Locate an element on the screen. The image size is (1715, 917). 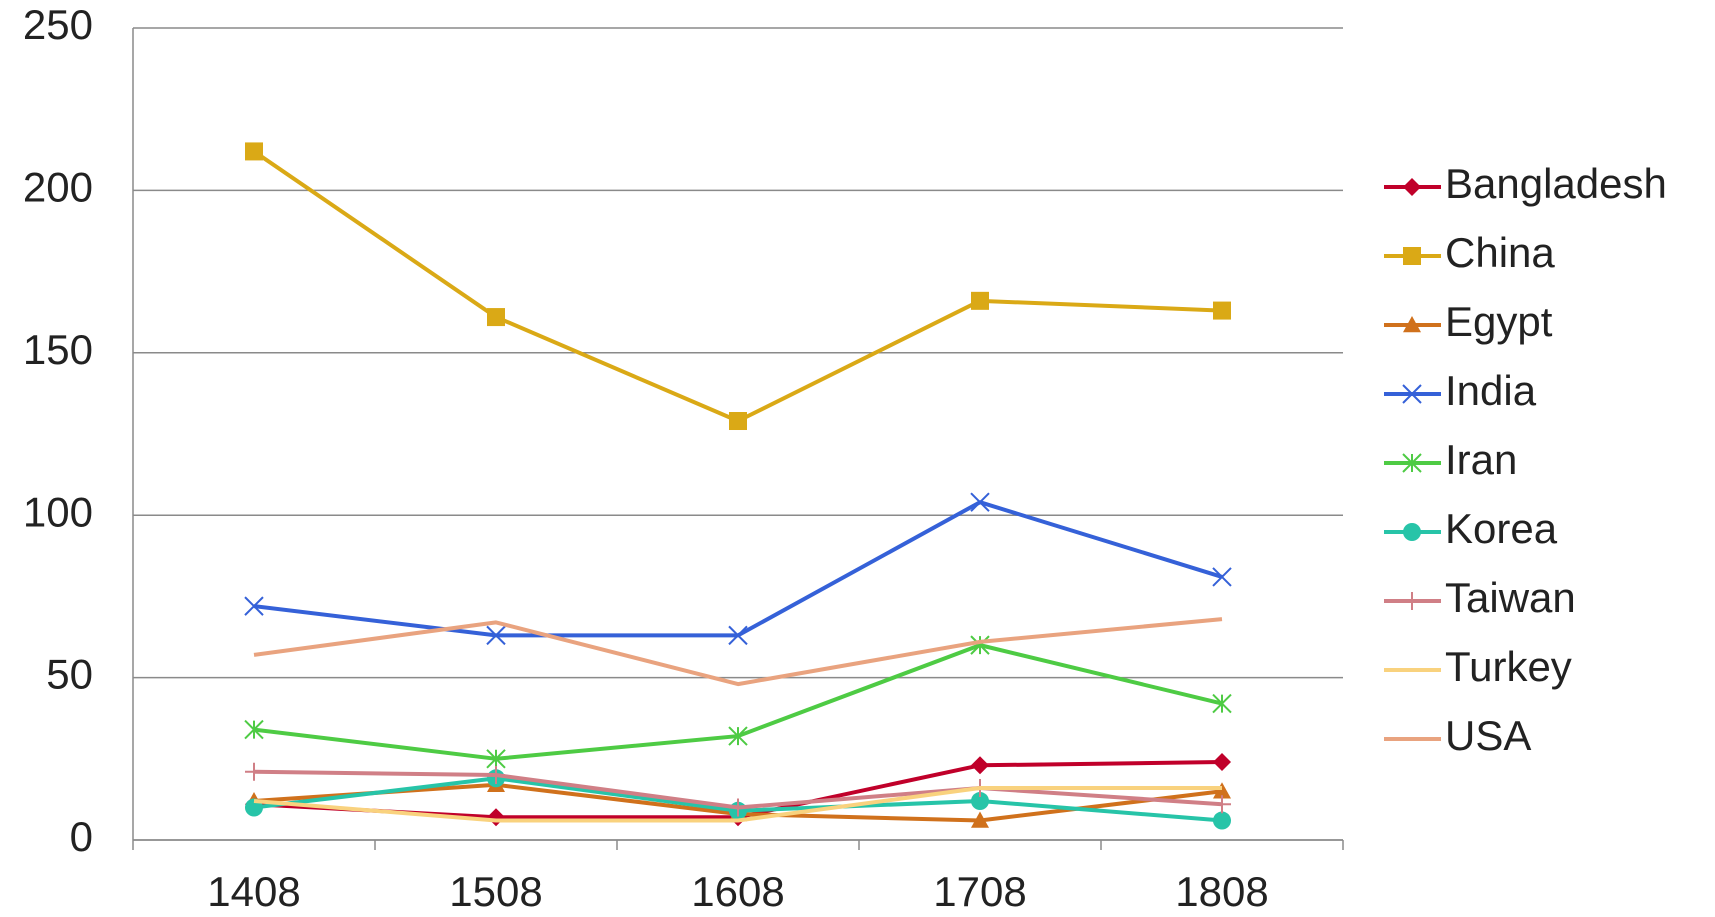
legend-label: Egypt is located at coordinates (1499, 321).